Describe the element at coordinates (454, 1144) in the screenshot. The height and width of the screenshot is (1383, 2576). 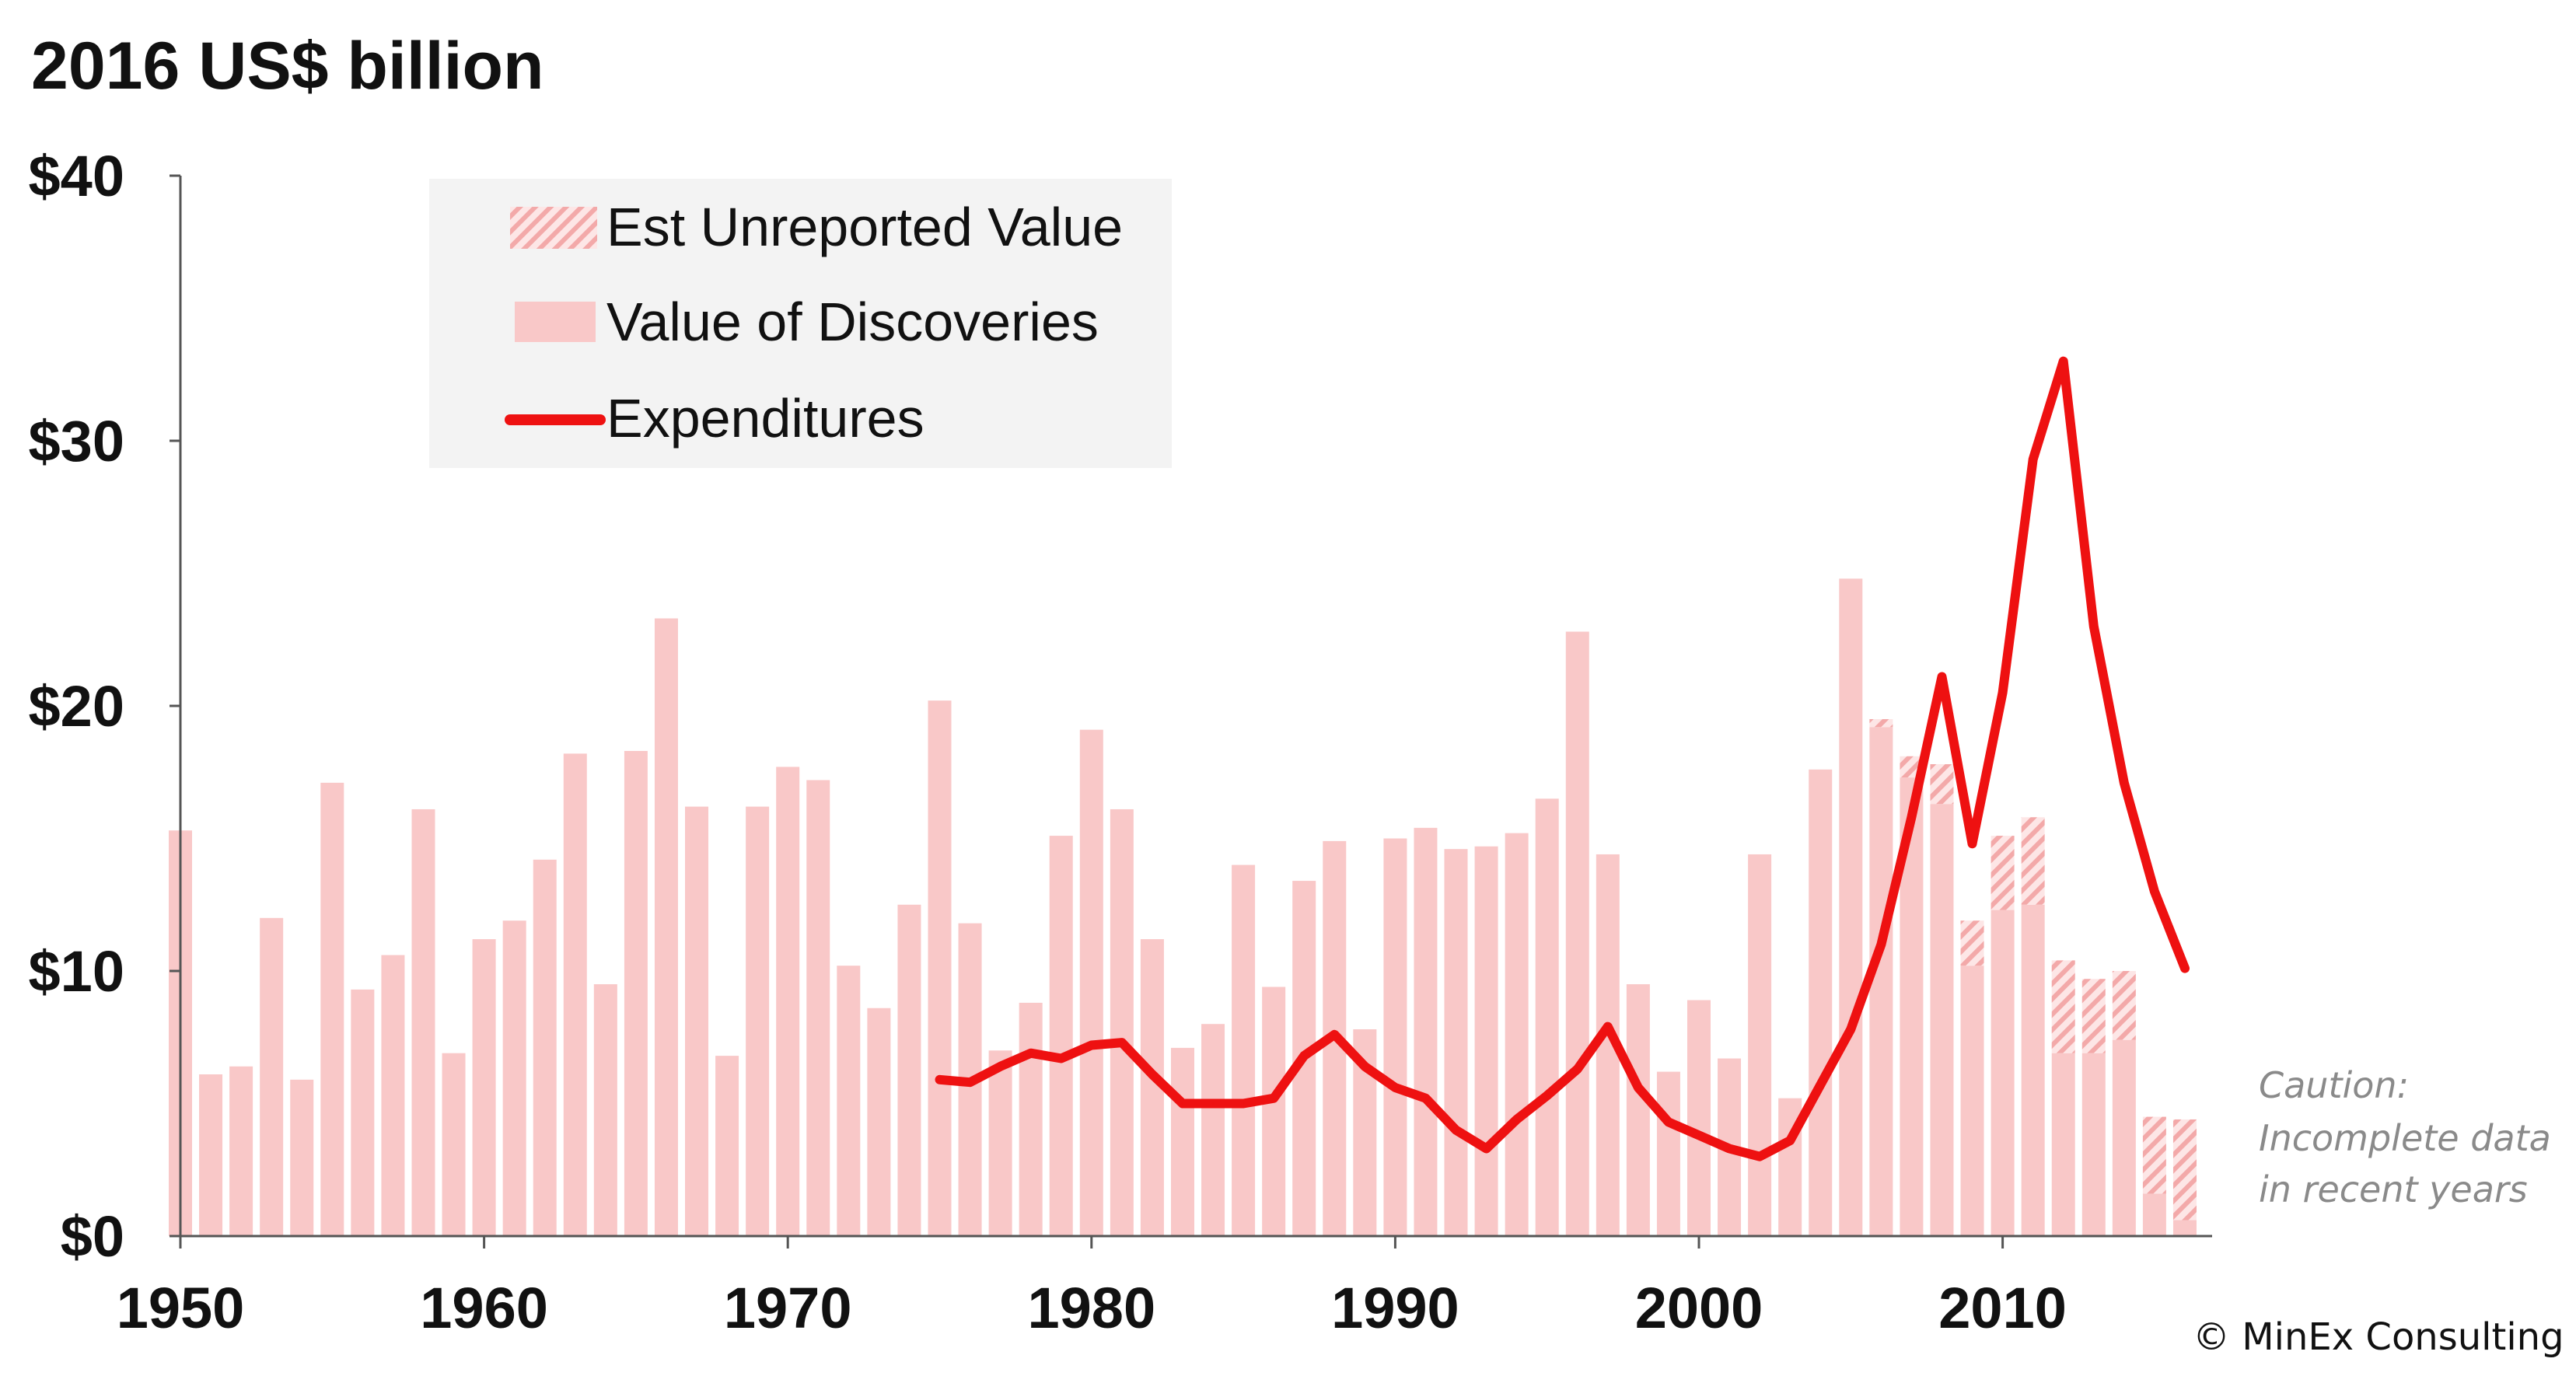
I see `bar-discovery-1959` at that location.